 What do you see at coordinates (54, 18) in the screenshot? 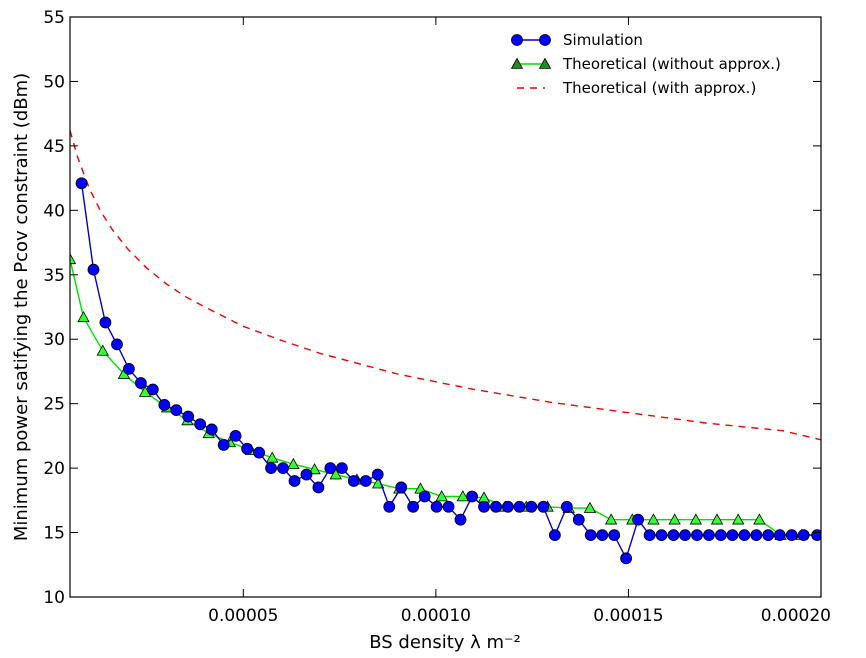
I see `y-tick-label: 55` at bounding box center [54, 18].